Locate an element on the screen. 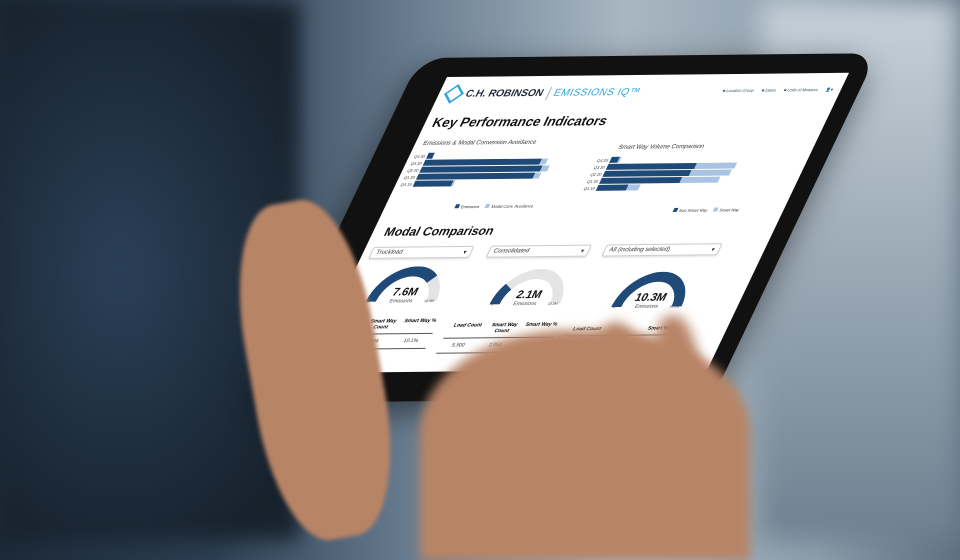  gauge-value: 2.1M is located at coordinates (529, 295).